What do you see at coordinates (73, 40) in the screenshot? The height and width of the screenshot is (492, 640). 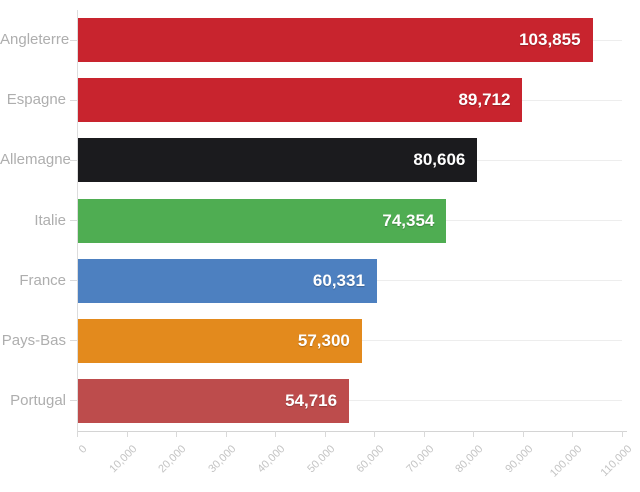 I see `category-tick-angleterre` at bounding box center [73, 40].